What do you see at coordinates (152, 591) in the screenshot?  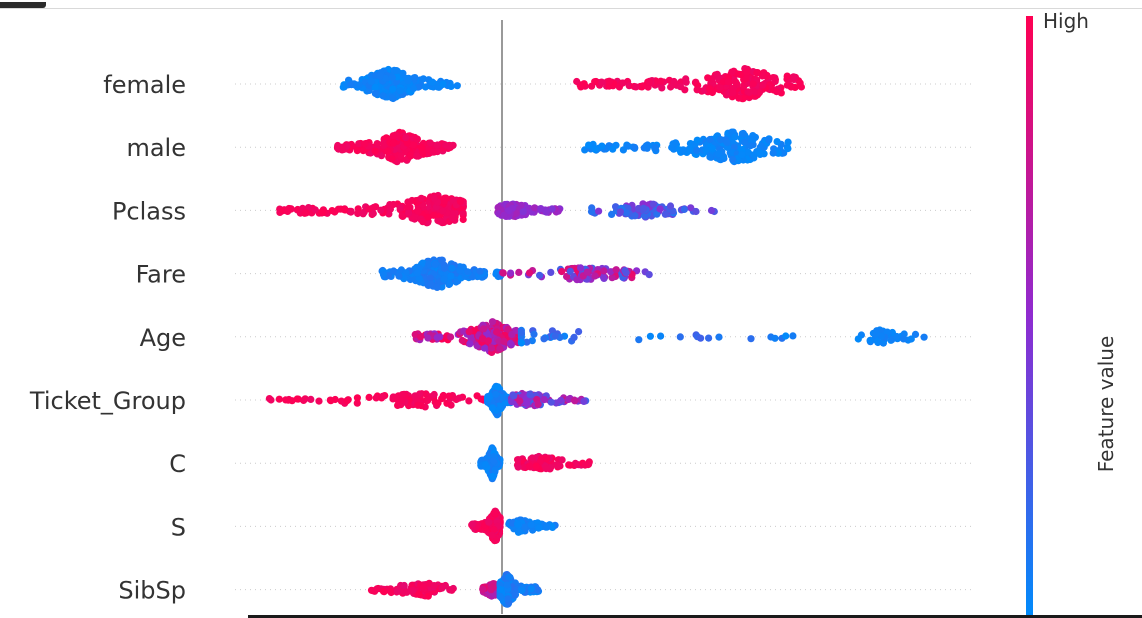 I see `feature-label: SibSp` at bounding box center [152, 591].